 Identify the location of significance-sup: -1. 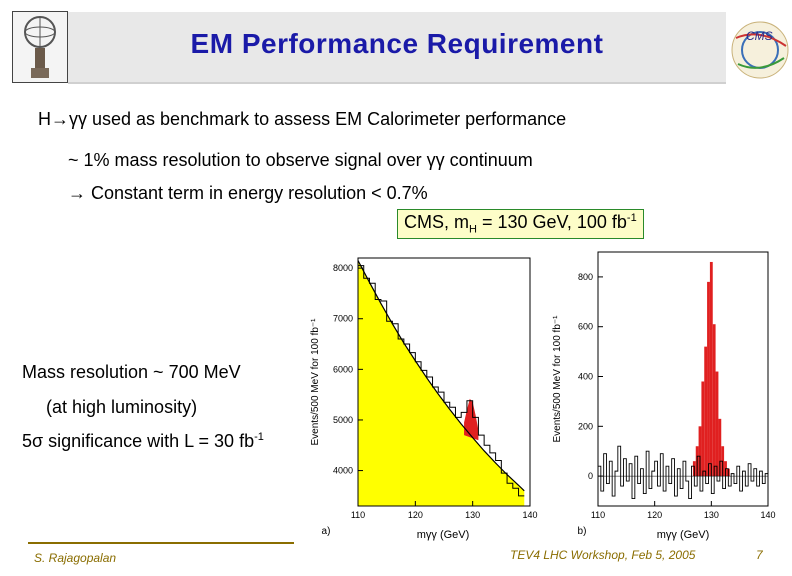
(259, 437).